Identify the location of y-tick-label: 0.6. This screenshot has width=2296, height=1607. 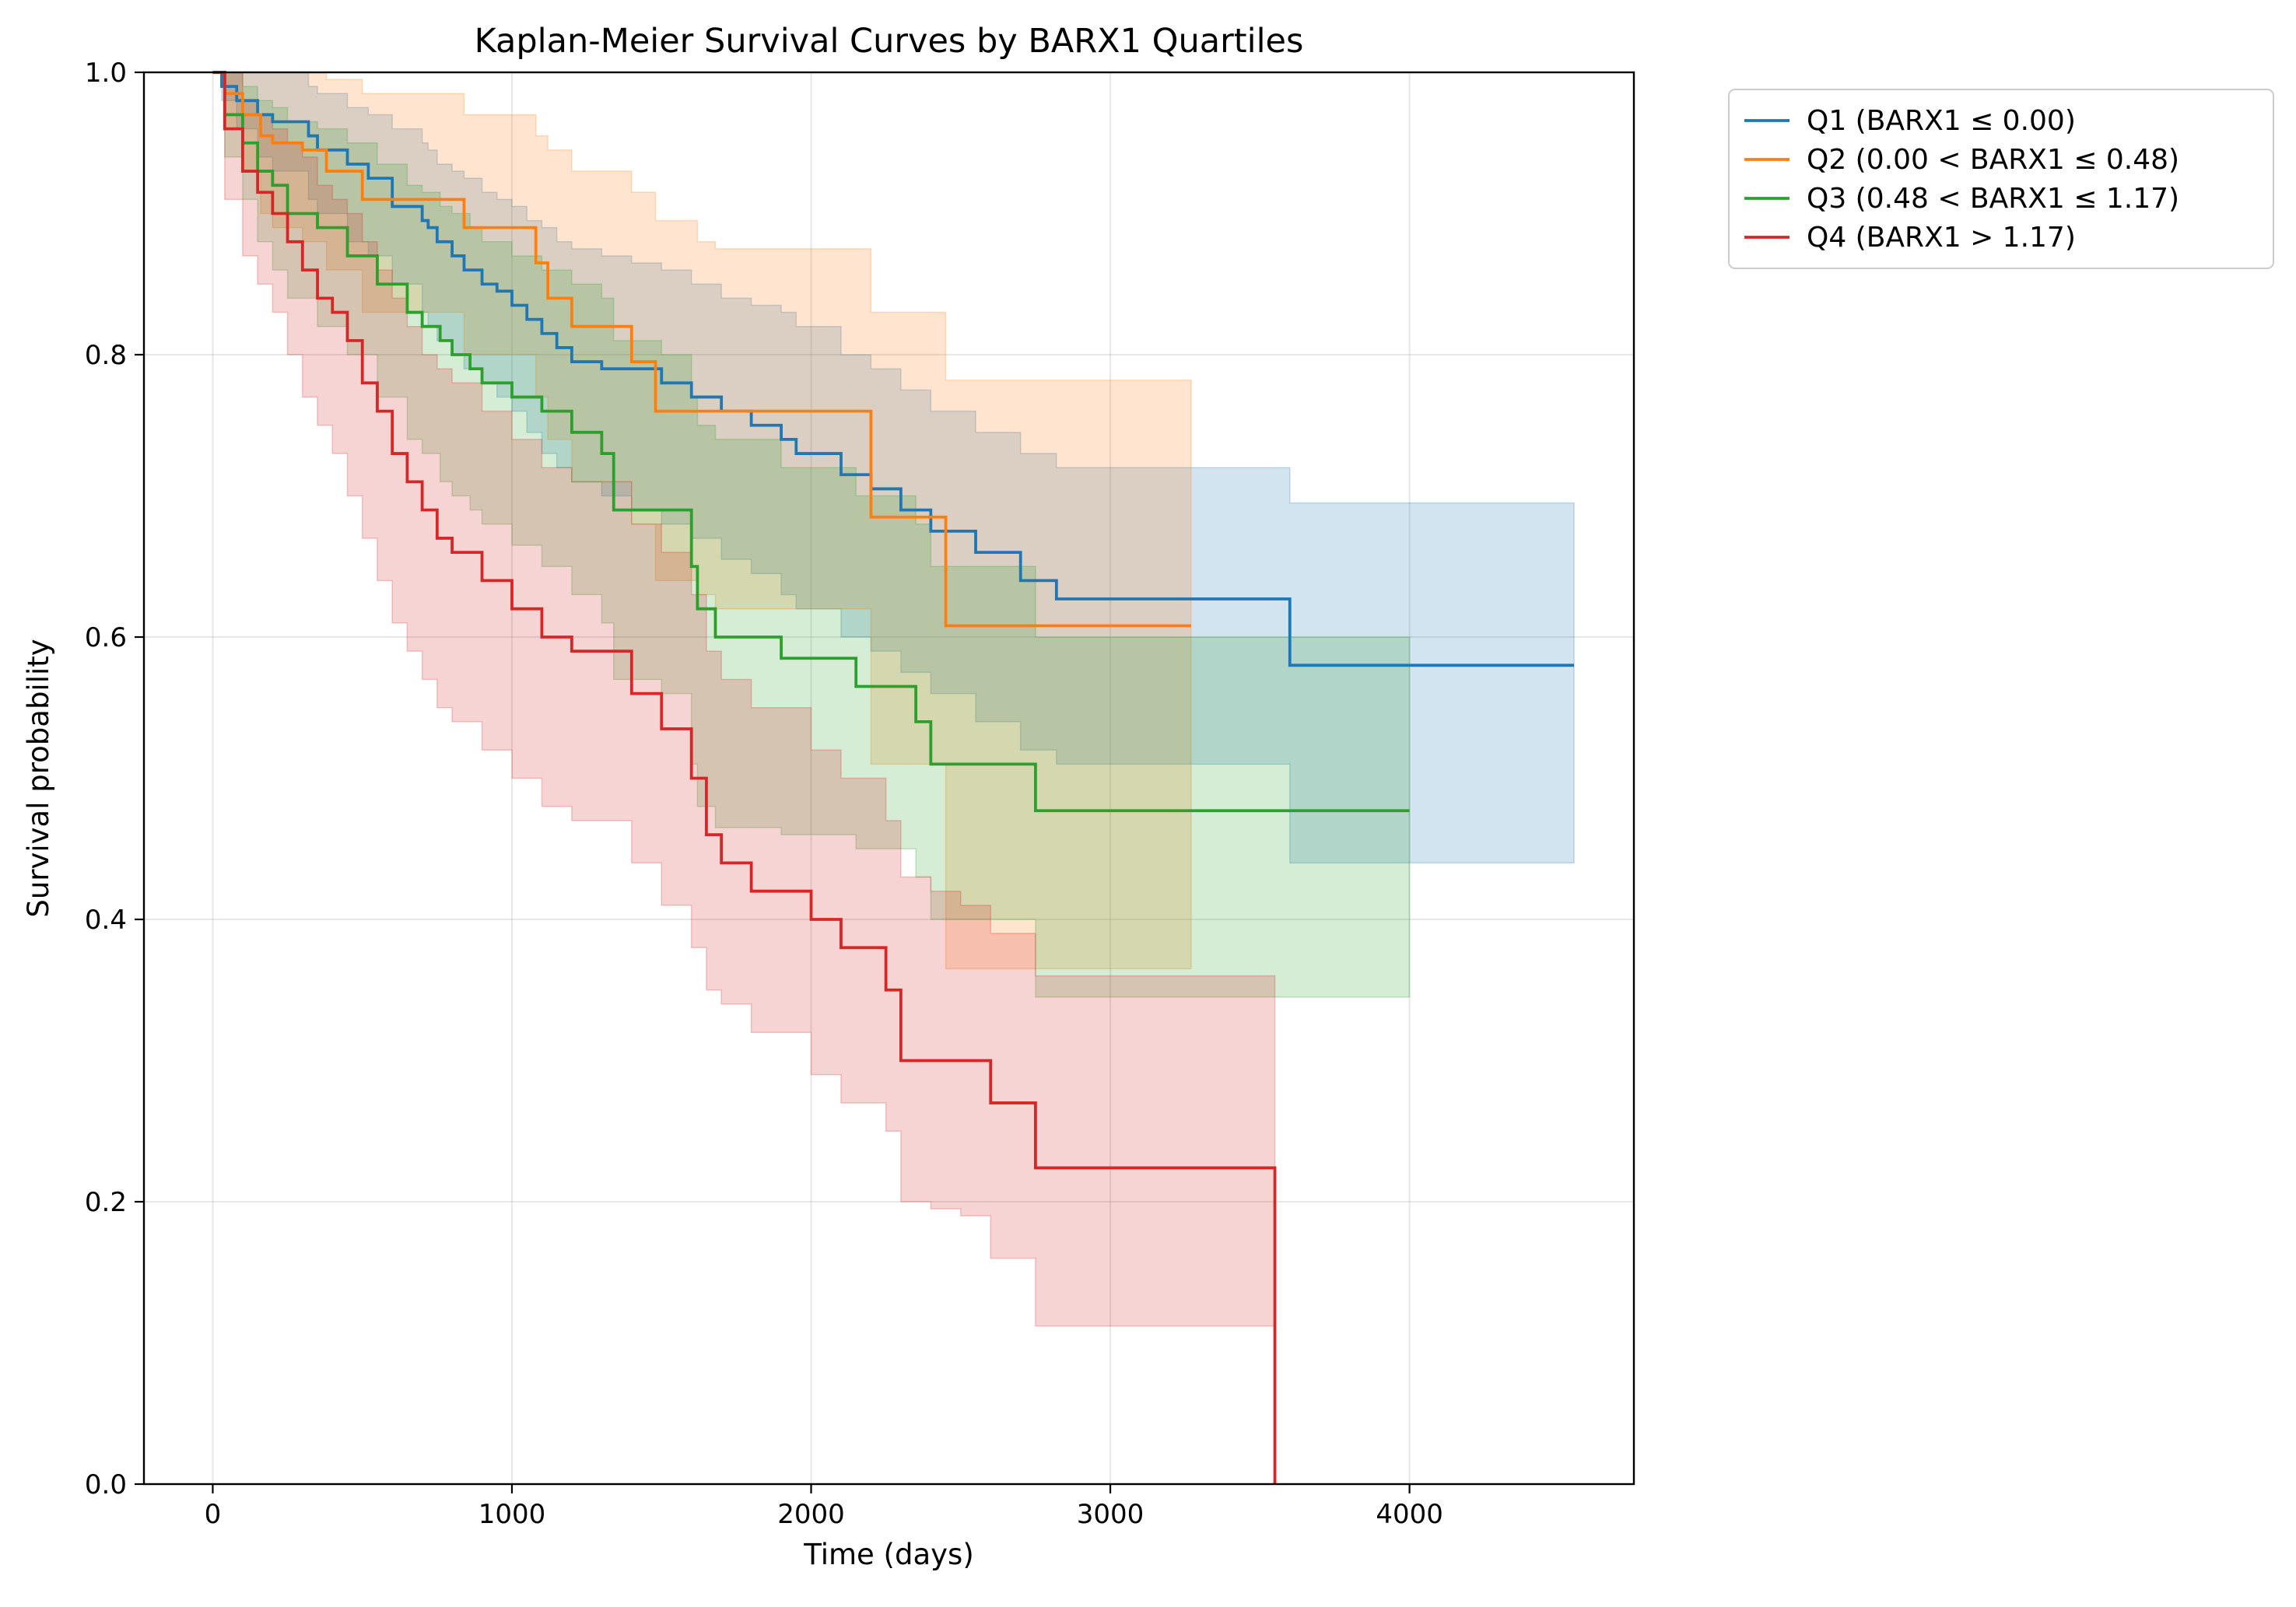
(106, 637).